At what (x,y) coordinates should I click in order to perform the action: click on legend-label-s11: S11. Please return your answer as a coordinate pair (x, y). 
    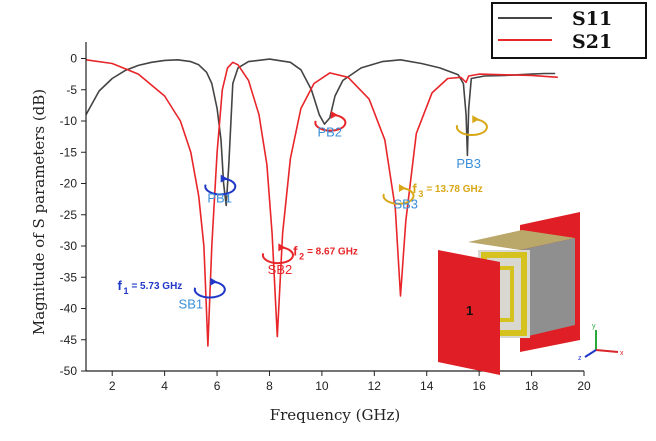
    Looking at the image, I should click on (592, 19).